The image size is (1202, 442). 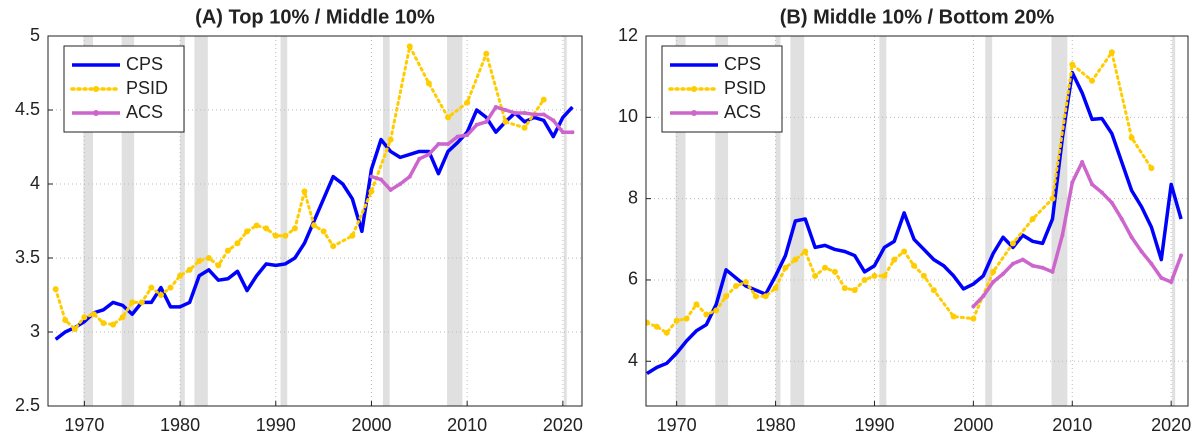 What do you see at coordinates (144, 112) in the screenshot?
I see `legend-label: ACS` at bounding box center [144, 112].